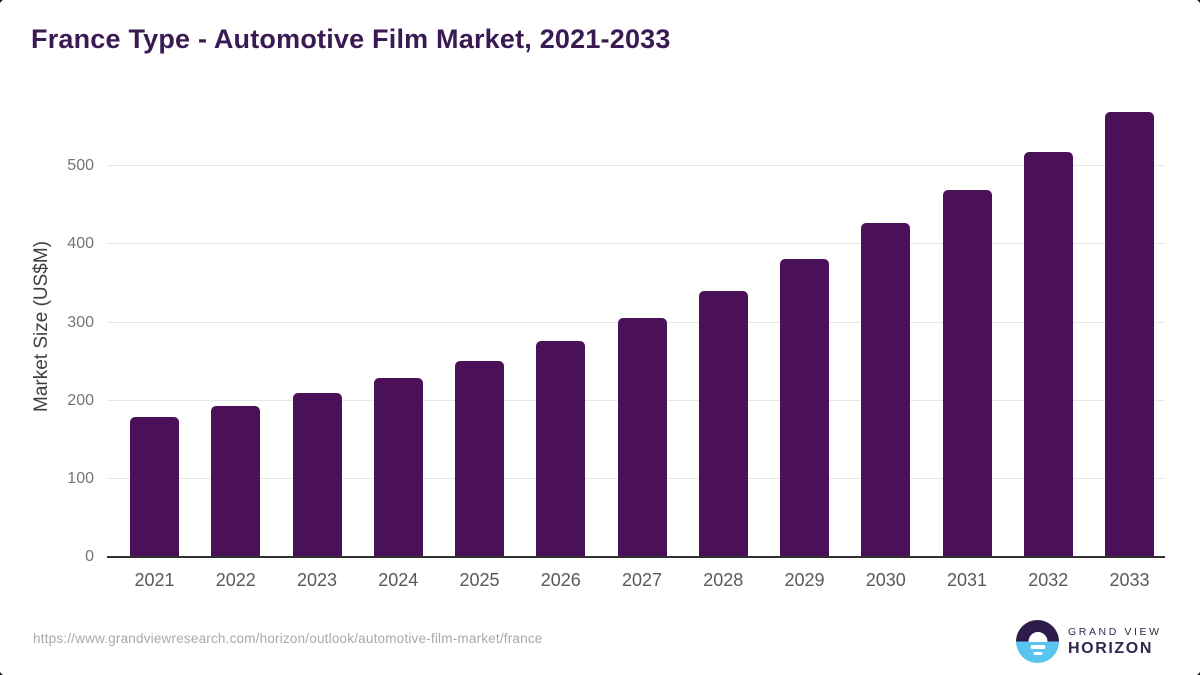  What do you see at coordinates (154, 487) in the screenshot?
I see `bar-2021` at bounding box center [154, 487].